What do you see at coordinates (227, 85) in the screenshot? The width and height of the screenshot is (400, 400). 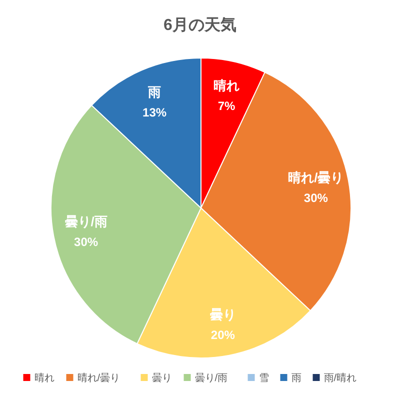 I see `slice-label: 晴れ` at bounding box center [227, 85].